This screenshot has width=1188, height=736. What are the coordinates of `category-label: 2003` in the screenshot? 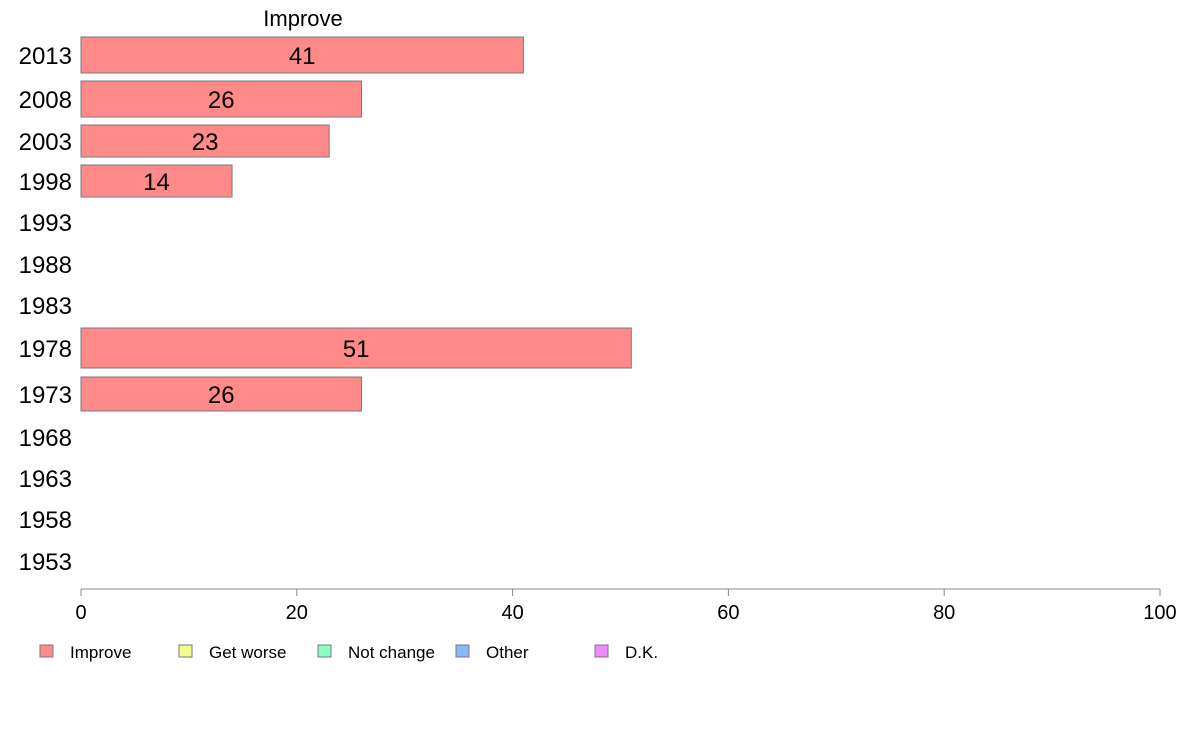 It's located at (45, 142).